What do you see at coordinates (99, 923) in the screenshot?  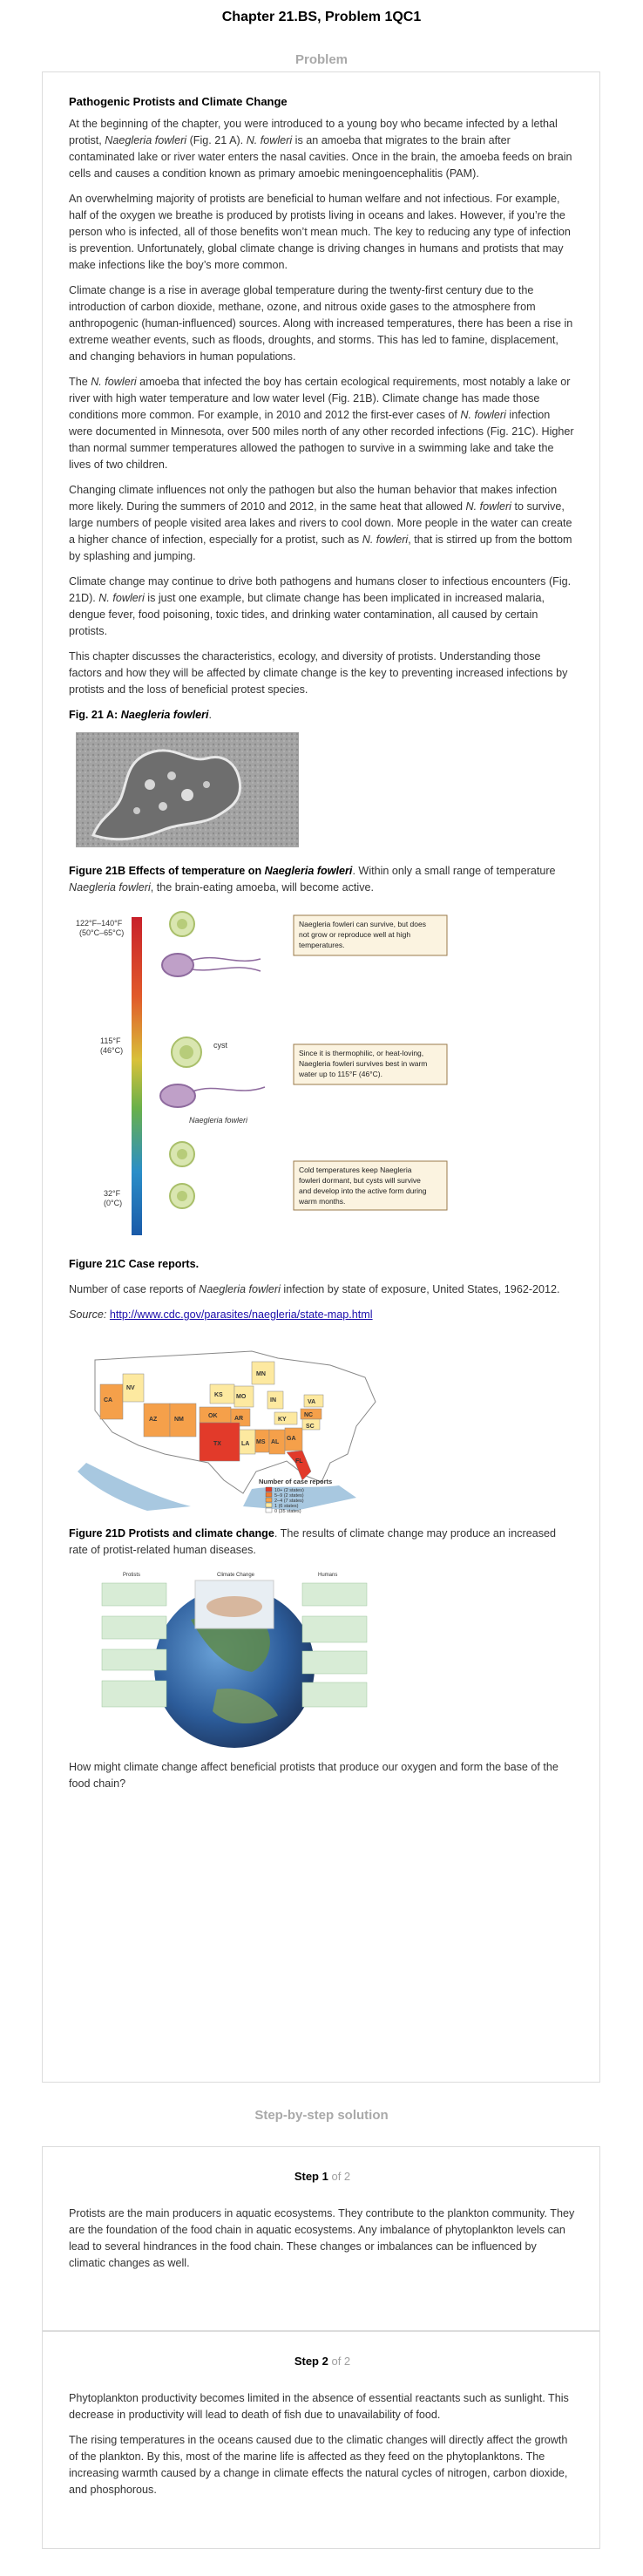 I see `temp-top-label: 122°F–140°F` at bounding box center [99, 923].